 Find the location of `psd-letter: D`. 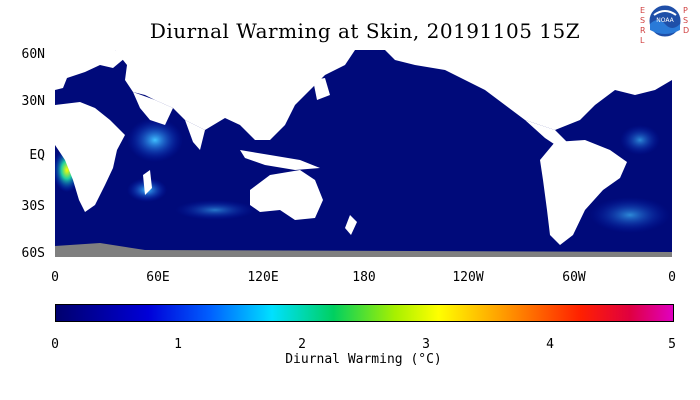

psd-letter: D is located at coordinates (686, 30).